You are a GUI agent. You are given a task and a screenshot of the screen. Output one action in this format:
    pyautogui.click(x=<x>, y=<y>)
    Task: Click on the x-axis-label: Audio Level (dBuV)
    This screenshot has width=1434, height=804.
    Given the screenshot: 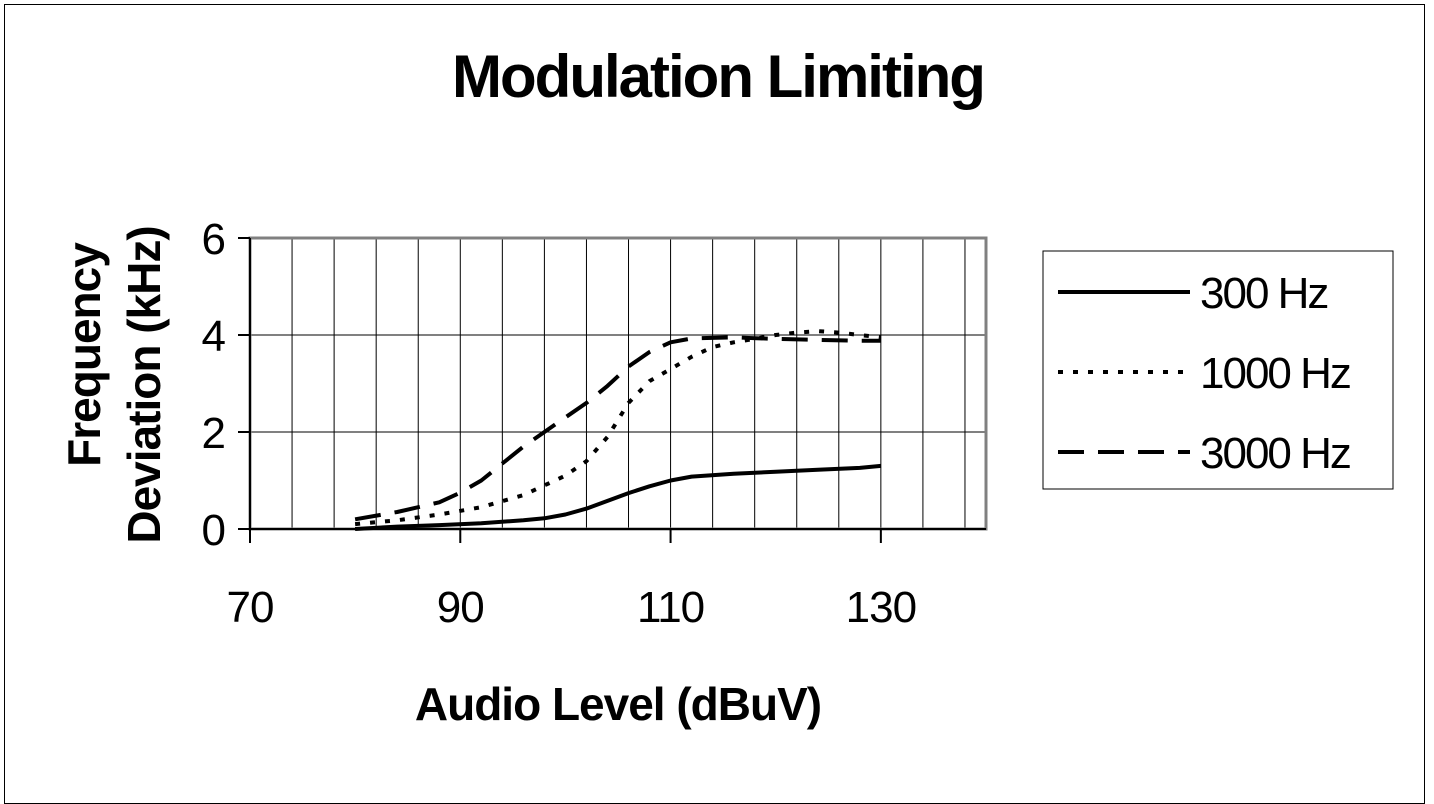 What is the action you would take?
    pyautogui.click(x=618, y=704)
    